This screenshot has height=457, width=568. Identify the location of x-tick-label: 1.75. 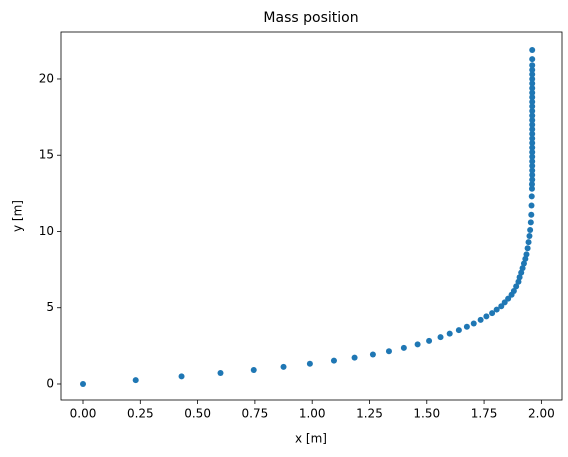
(484, 414).